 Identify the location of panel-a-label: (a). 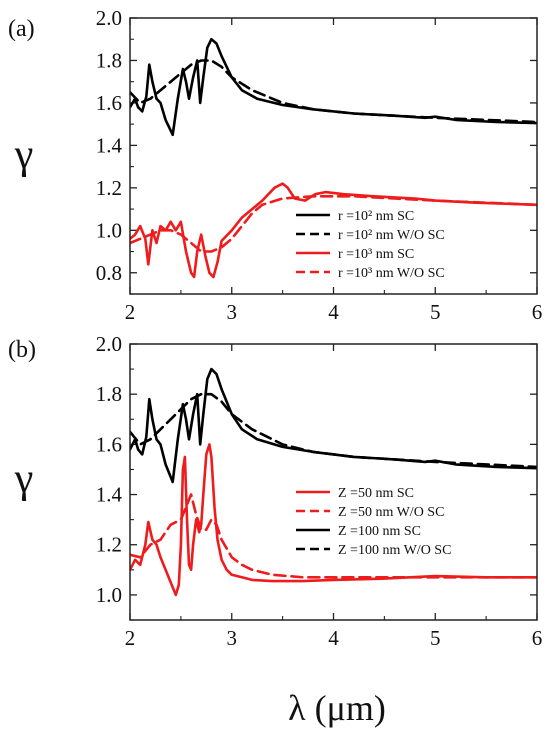
(21, 29).